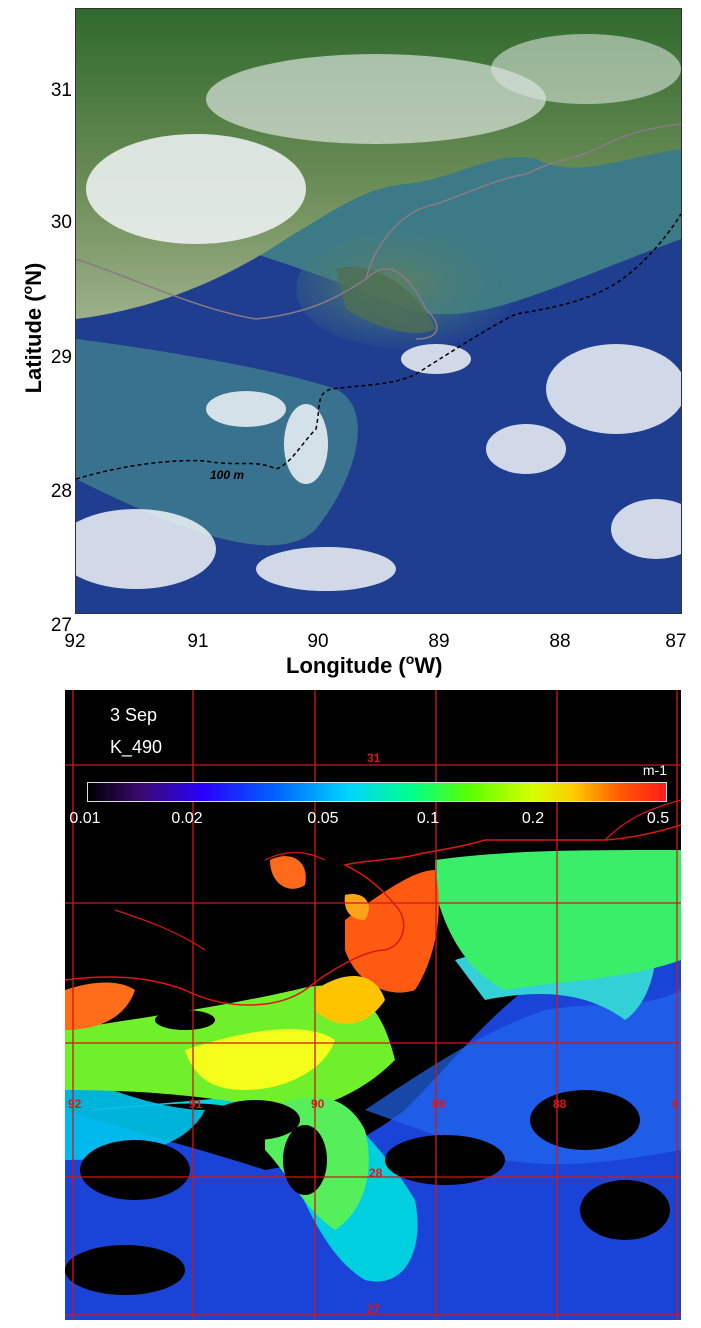  I want to click on colorbar-tick-0.2: 0.2, so click(533, 818).